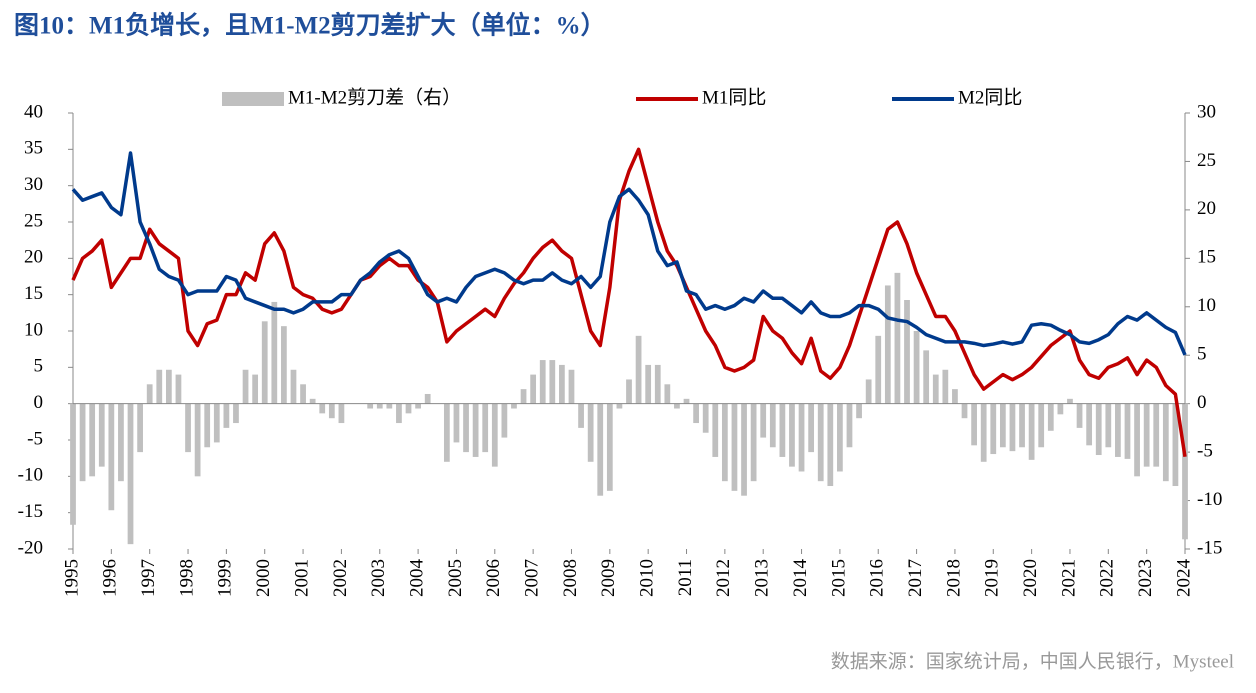 The width and height of the screenshot is (1256, 693). Describe the element at coordinates (263, 578) in the screenshot. I see `x-tick-label: 2000` at that location.